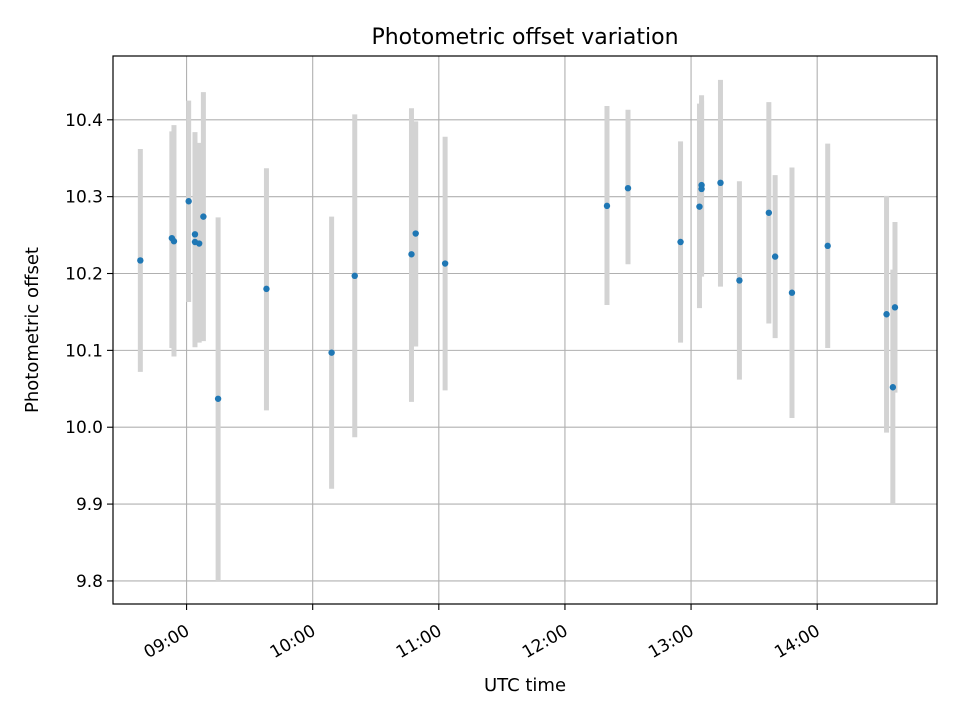 This screenshot has height=720, width=960. I want to click on x-tick-label: 11:00, so click(419, 642).